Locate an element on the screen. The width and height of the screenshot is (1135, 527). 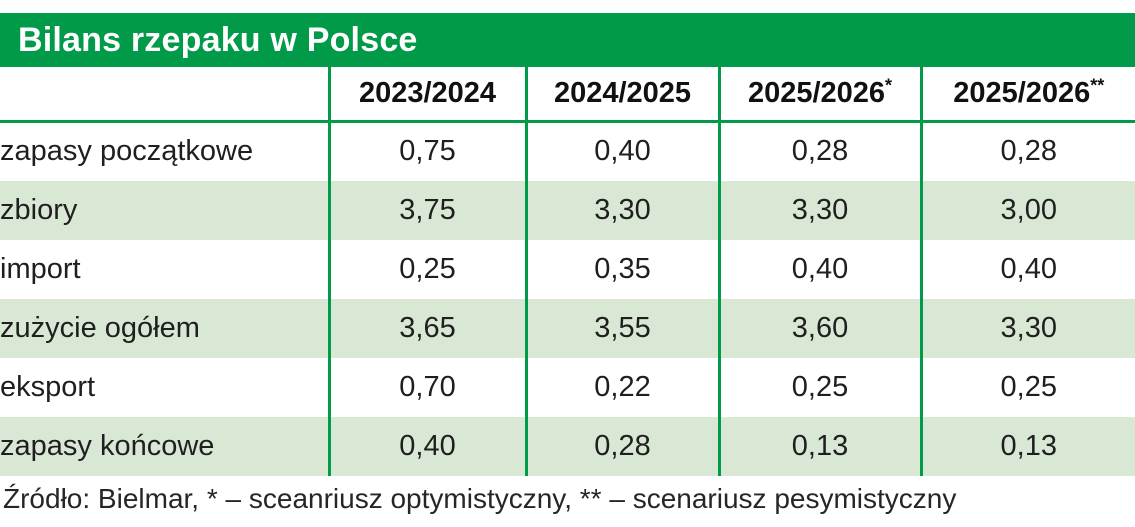
row-label: zapasy końcowe is located at coordinates (107, 445).